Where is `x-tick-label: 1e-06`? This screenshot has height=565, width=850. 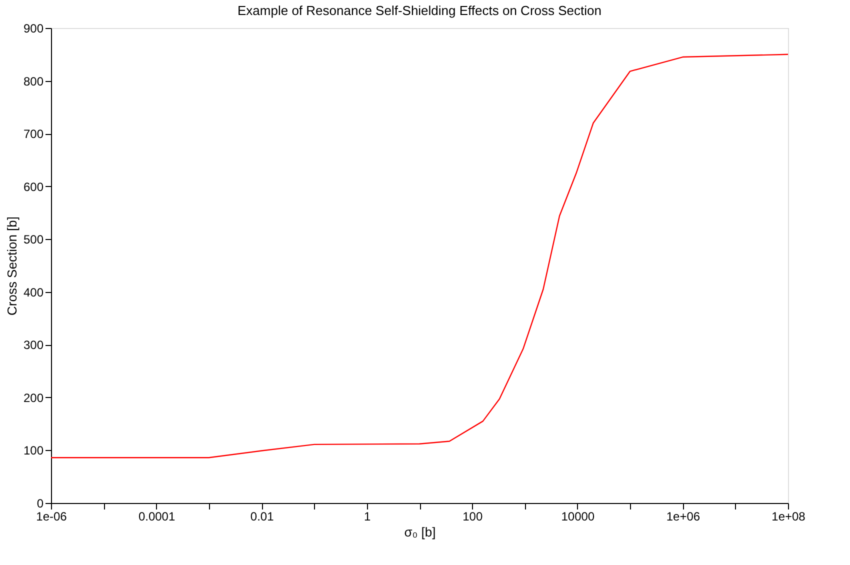
x-tick-label: 1e-06 is located at coordinates (52, 517).